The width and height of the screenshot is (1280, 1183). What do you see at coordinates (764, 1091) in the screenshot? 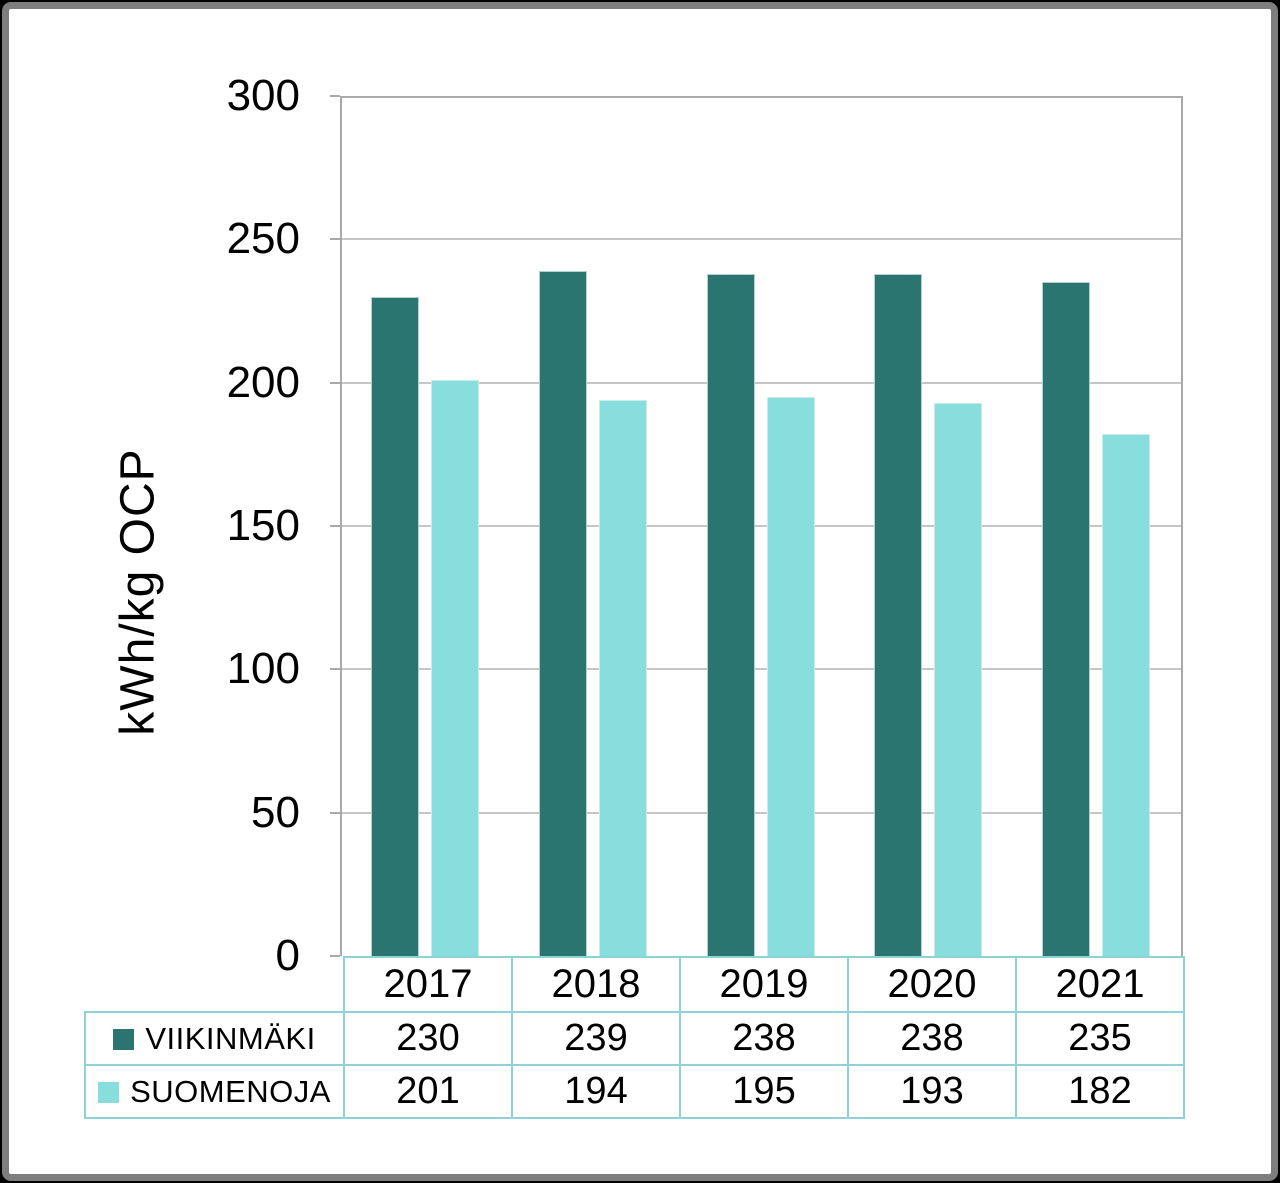
I see `value-suomenoja-2019: 195` at bounding box center [764, 1091].